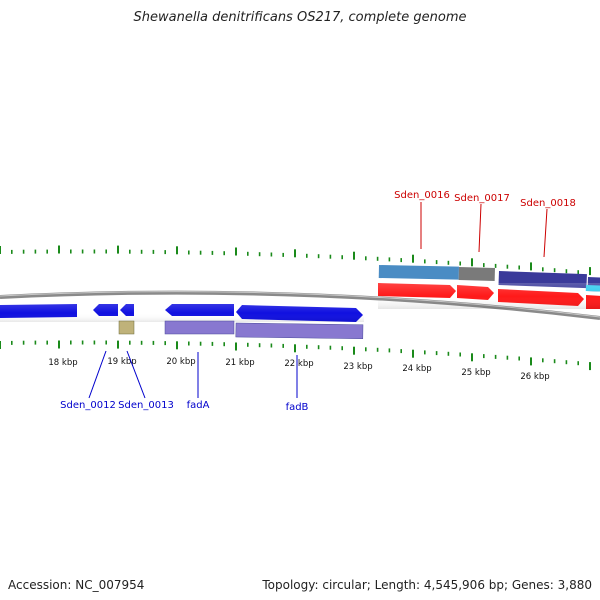 The image size is (600, 600). What do you see at coordinates (422, 195) in the screenshot?
I see `gene-label-sden-0016: Sden_0016` at bounding box center [422, 195].